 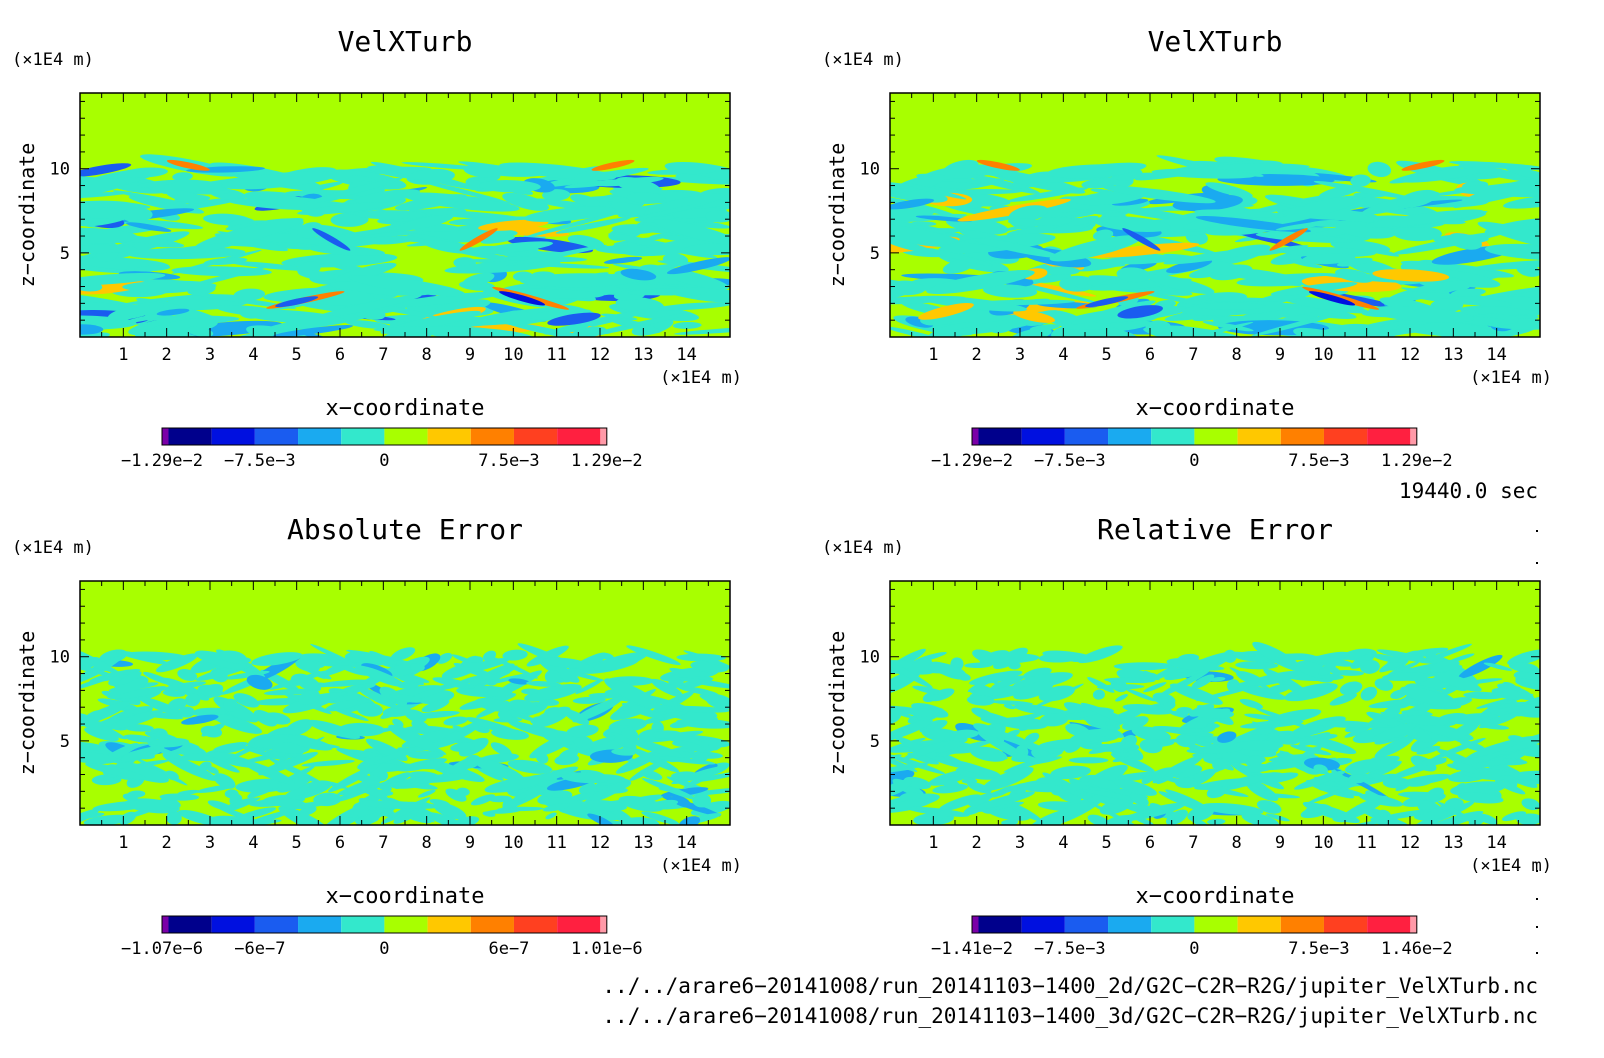 What do you see at coordinates (686, 843) in the screenshot?
I see `x-tick-label: 14` at bounding box center [686, 843].